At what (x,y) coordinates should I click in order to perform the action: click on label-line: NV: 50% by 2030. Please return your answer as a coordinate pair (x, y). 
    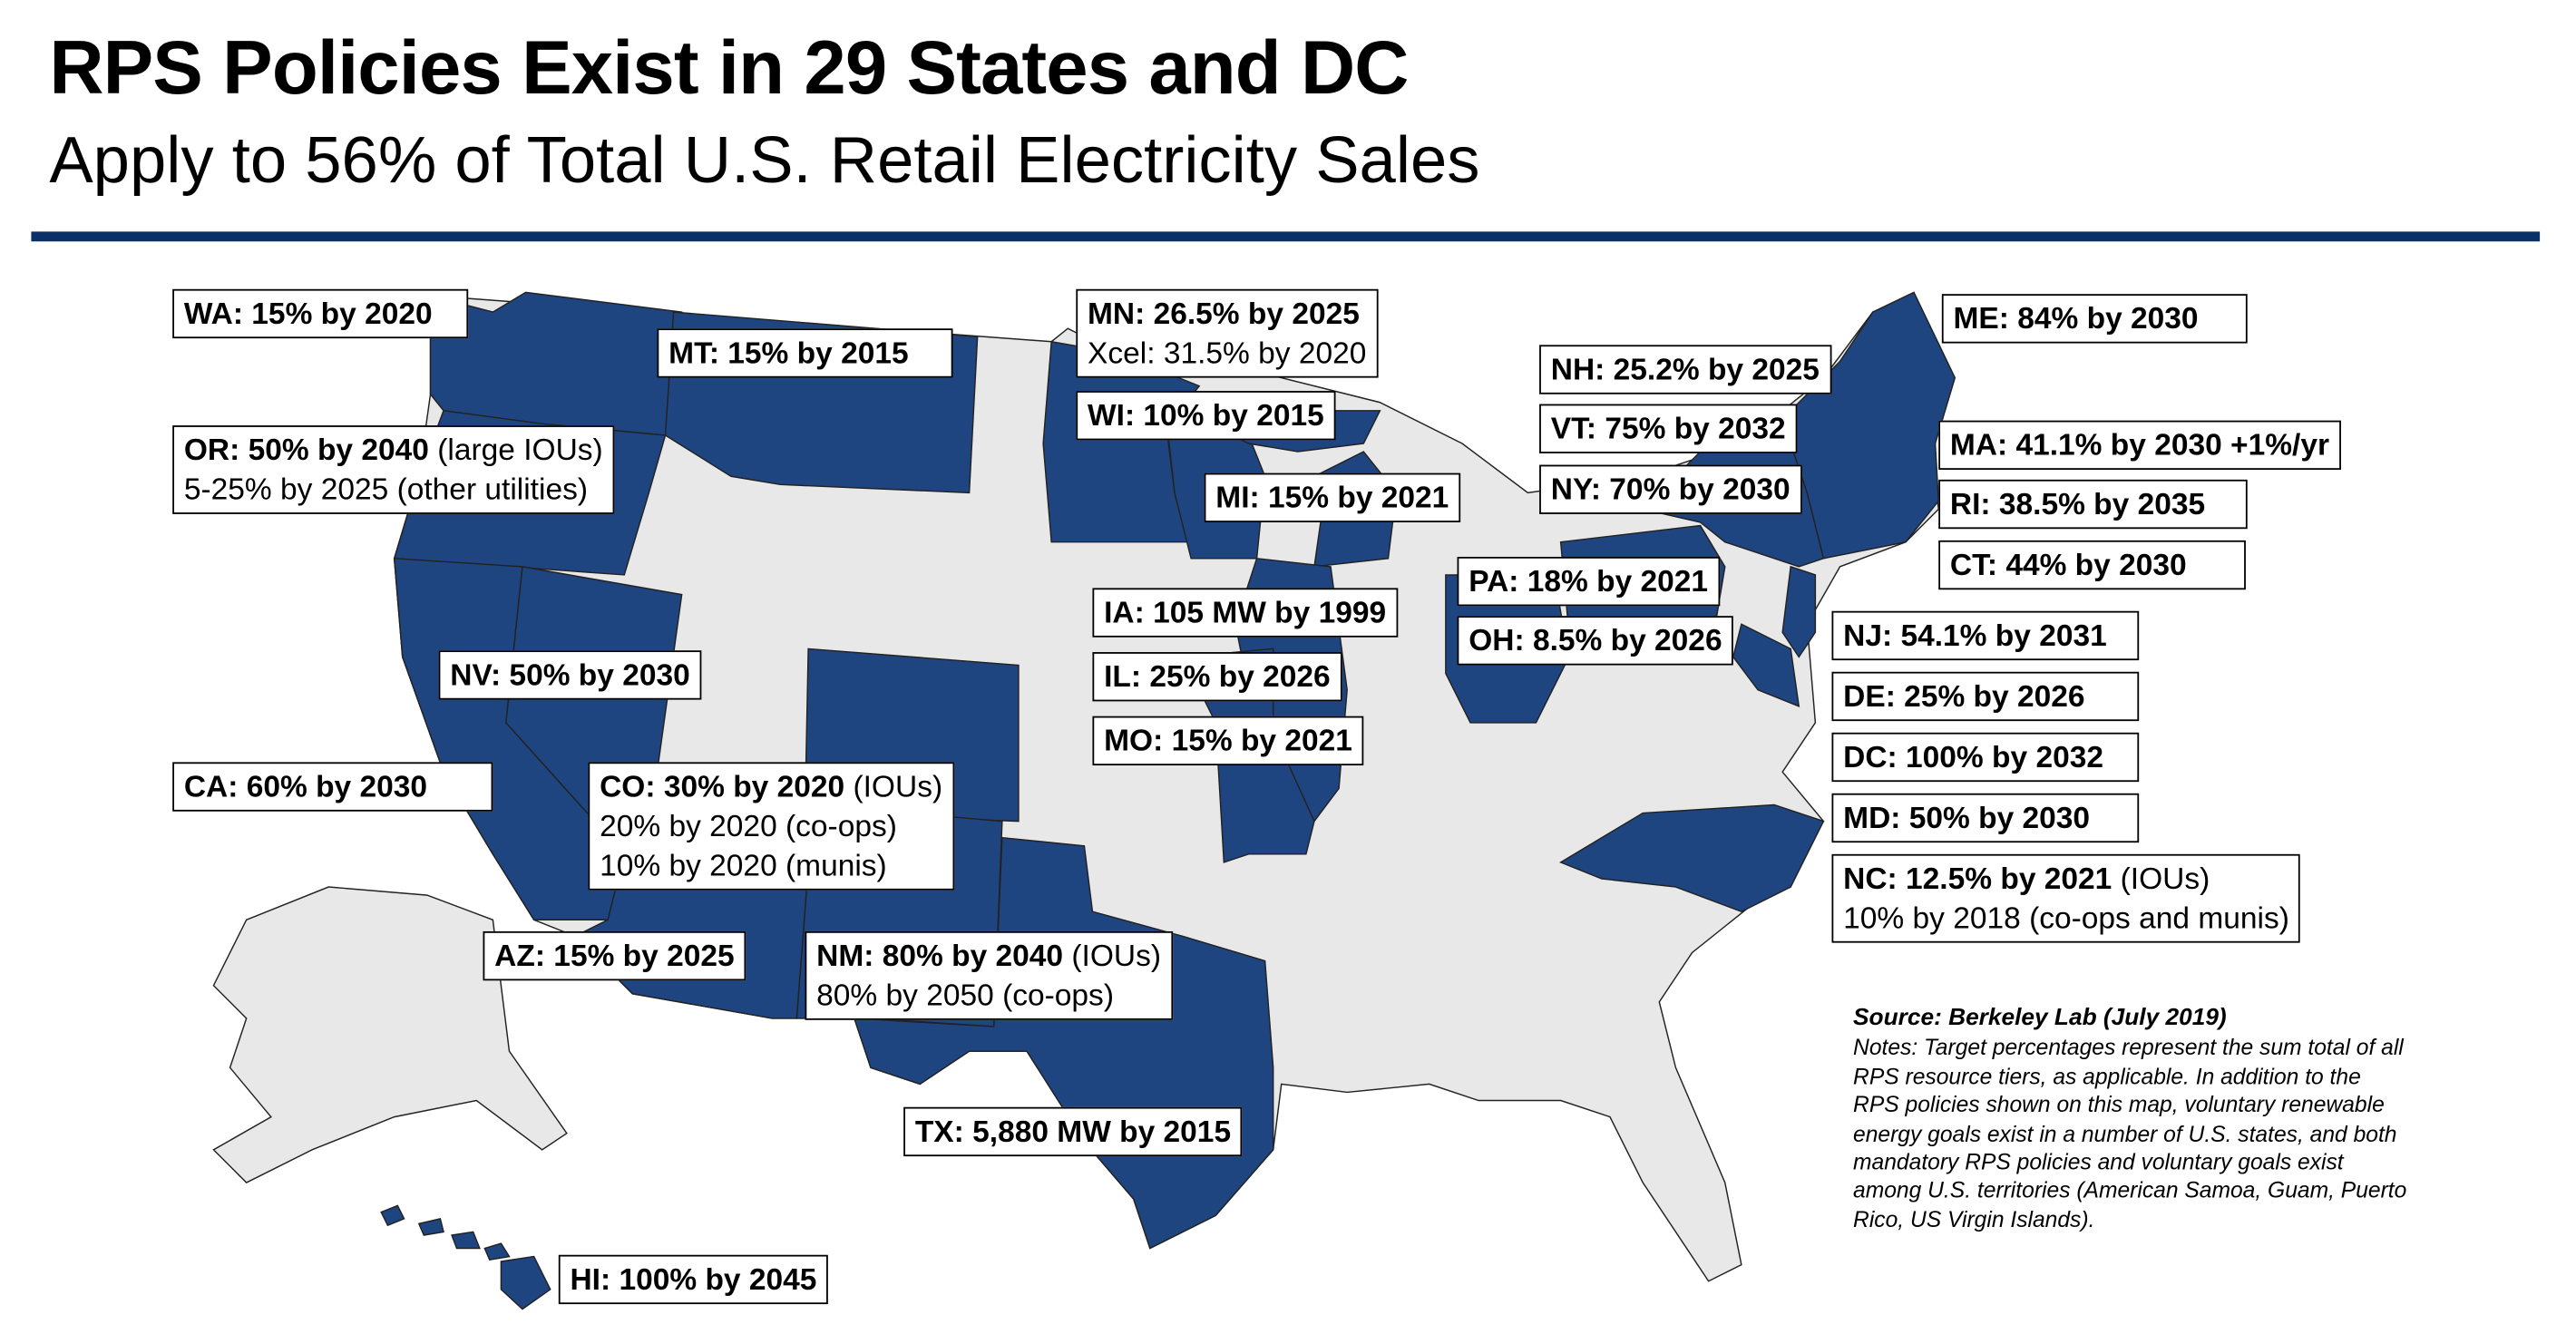
    Looking at the image, I should click on (569, 676).